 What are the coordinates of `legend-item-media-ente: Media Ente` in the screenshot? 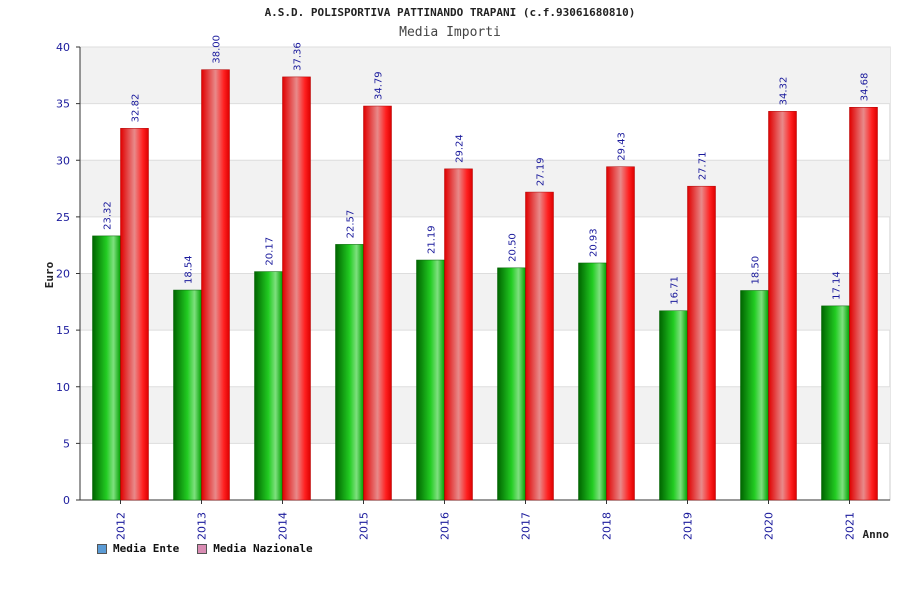 It's located at (138, 548).